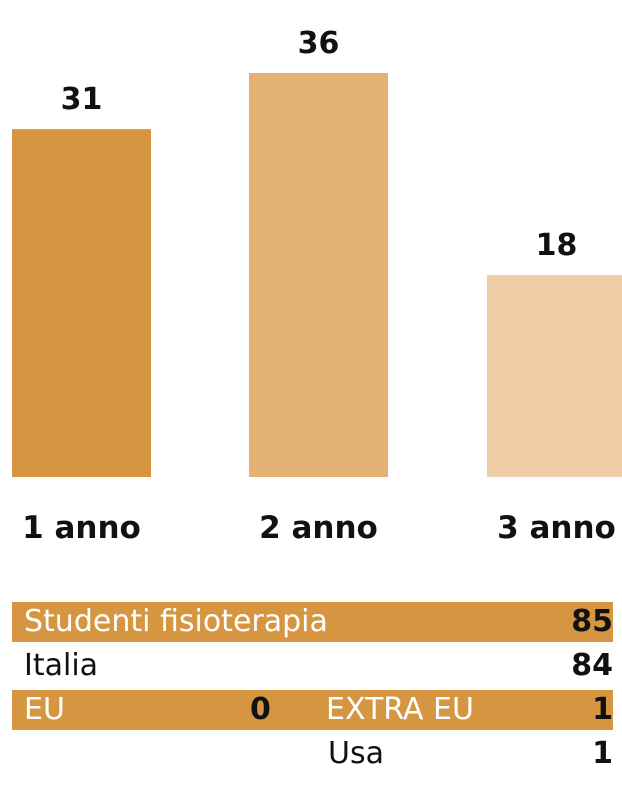 The width and height of the screenshot is (622, 791). I want to click on category-label-2: 2 anno, so click(318, 528).